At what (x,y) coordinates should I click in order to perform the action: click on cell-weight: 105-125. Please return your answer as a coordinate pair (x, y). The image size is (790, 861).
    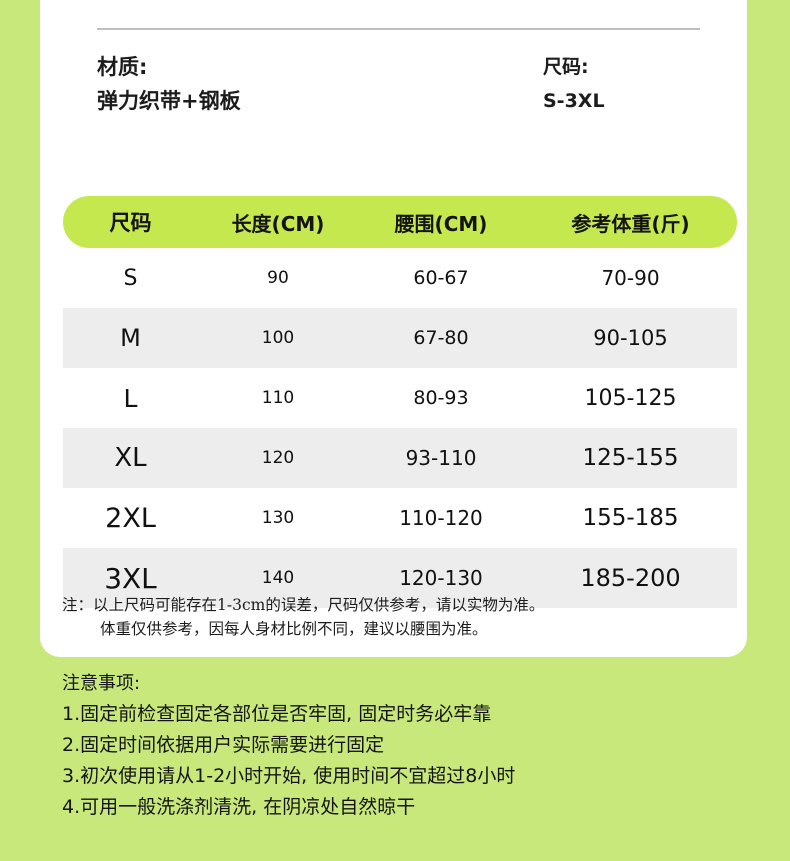
    Looking at the image, I should click on (630, 398).